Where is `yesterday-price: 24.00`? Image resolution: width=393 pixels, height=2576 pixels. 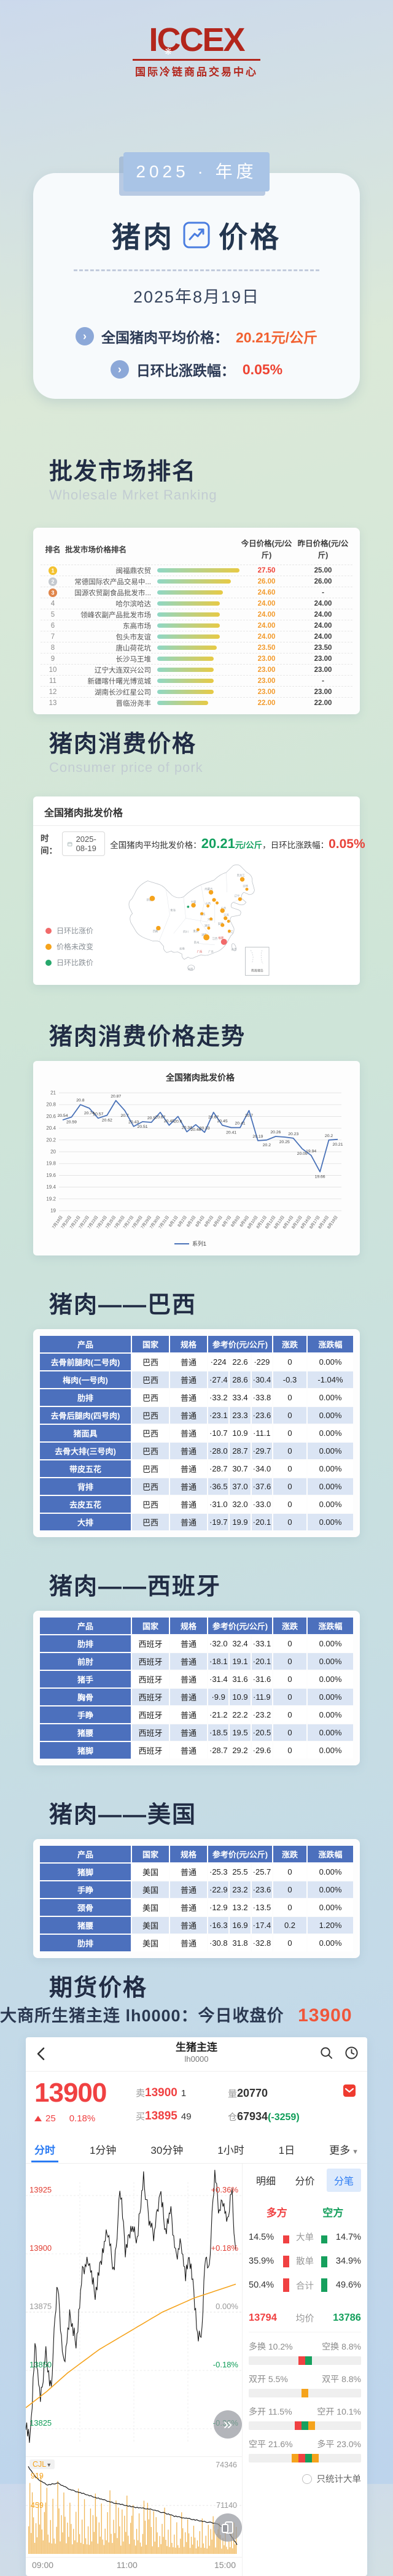
yesterday-price: 24.00 is located at coordinates (323, 626).